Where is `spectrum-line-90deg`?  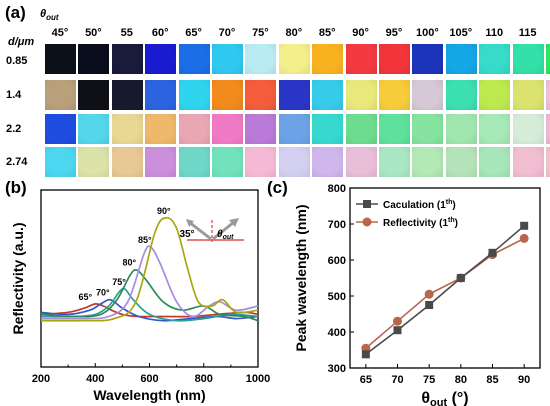
spectrum-line-90deg is located at coordinates (149, 269).